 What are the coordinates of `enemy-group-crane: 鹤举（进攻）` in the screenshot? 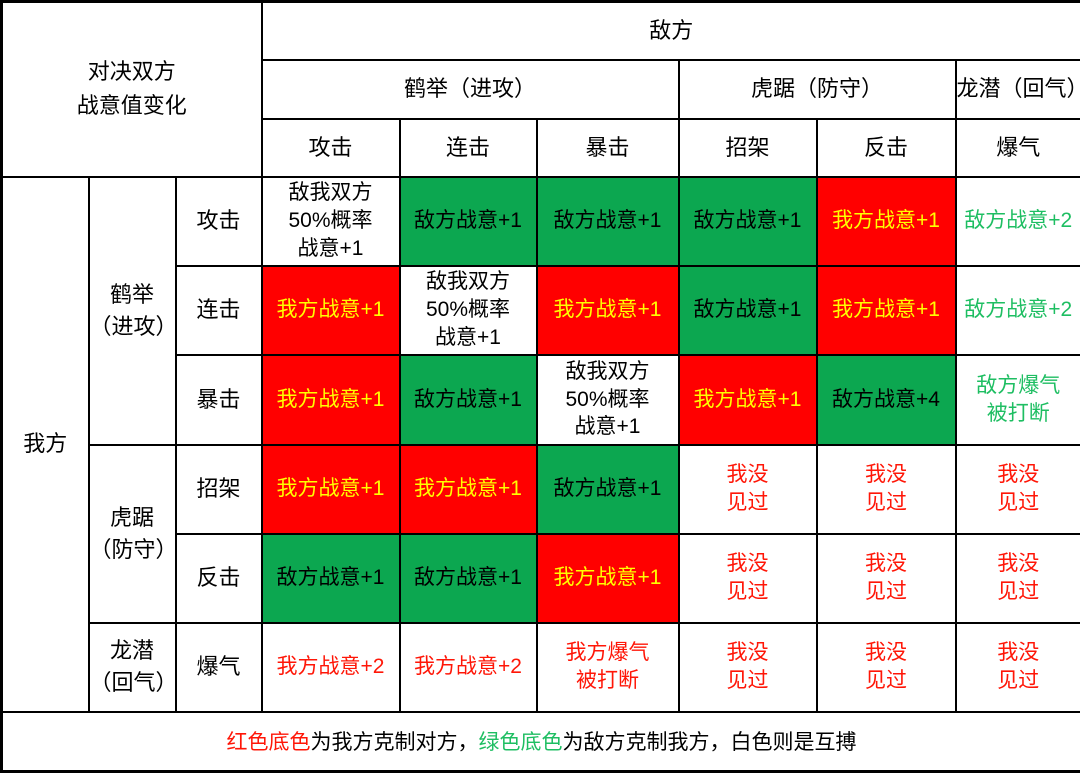 It's located at (470, 89).